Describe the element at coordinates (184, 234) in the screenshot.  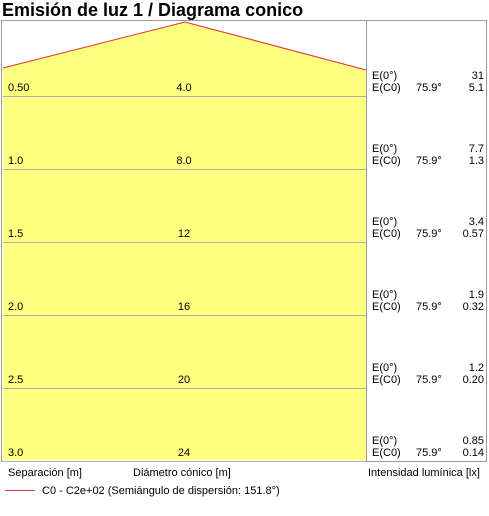
I see `diameter: 12` at that location.